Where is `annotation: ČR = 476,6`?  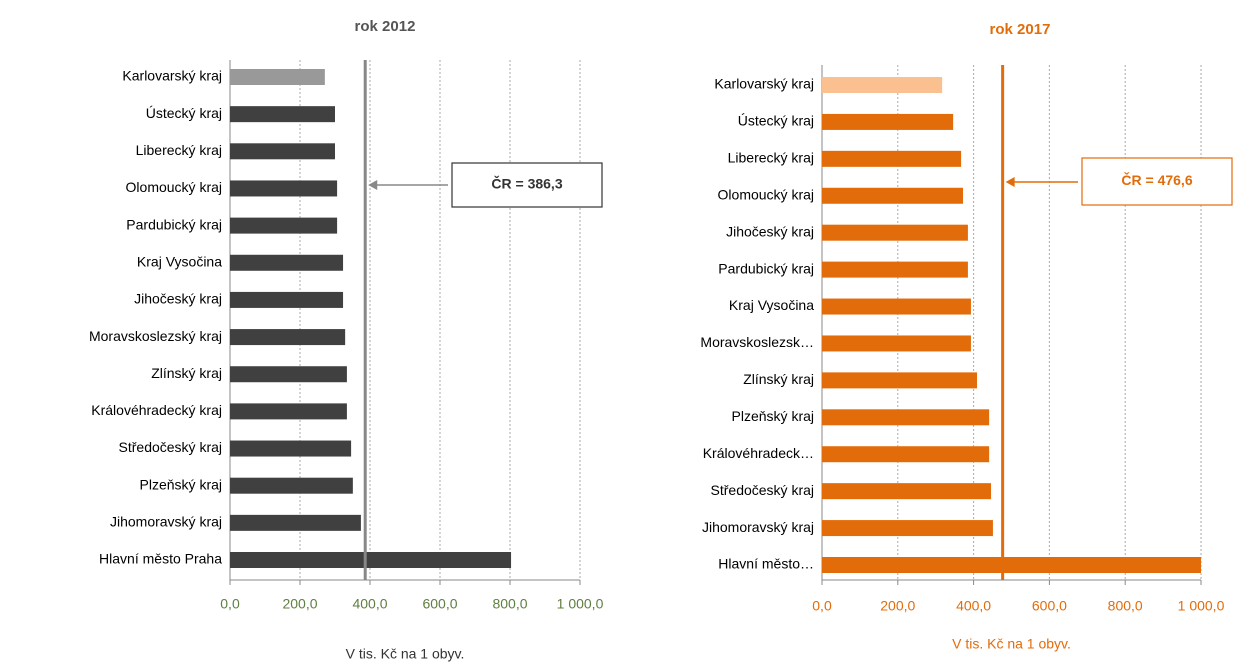 annotation: ČR = 476,6 is located at coordinates (1156, 179).